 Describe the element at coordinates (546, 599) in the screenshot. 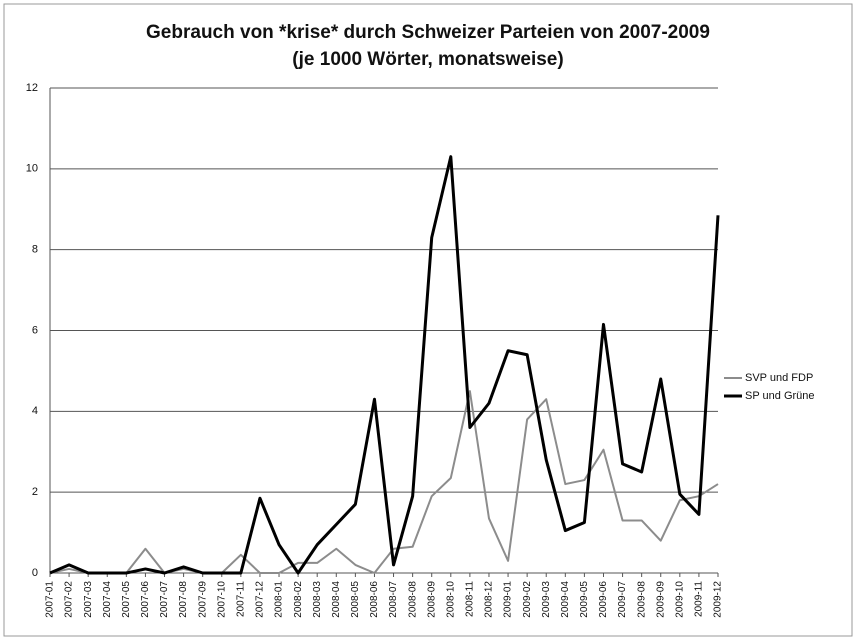

I see `x-tick-label: 2009-03` at that location.